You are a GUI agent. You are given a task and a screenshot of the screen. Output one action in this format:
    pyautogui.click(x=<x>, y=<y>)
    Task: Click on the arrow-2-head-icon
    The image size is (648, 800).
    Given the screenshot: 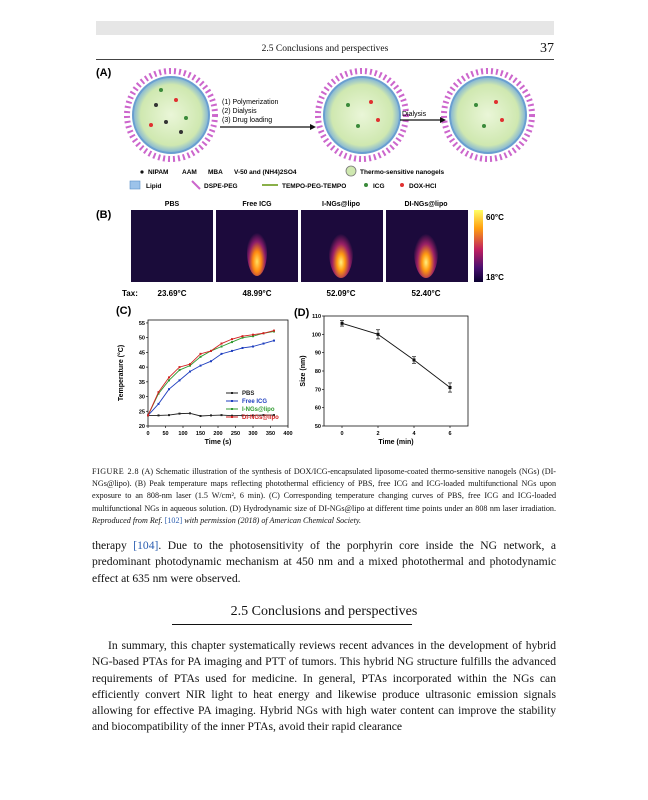 What is the action you would take?
    pyautogui.click(x=443, y=120)
    